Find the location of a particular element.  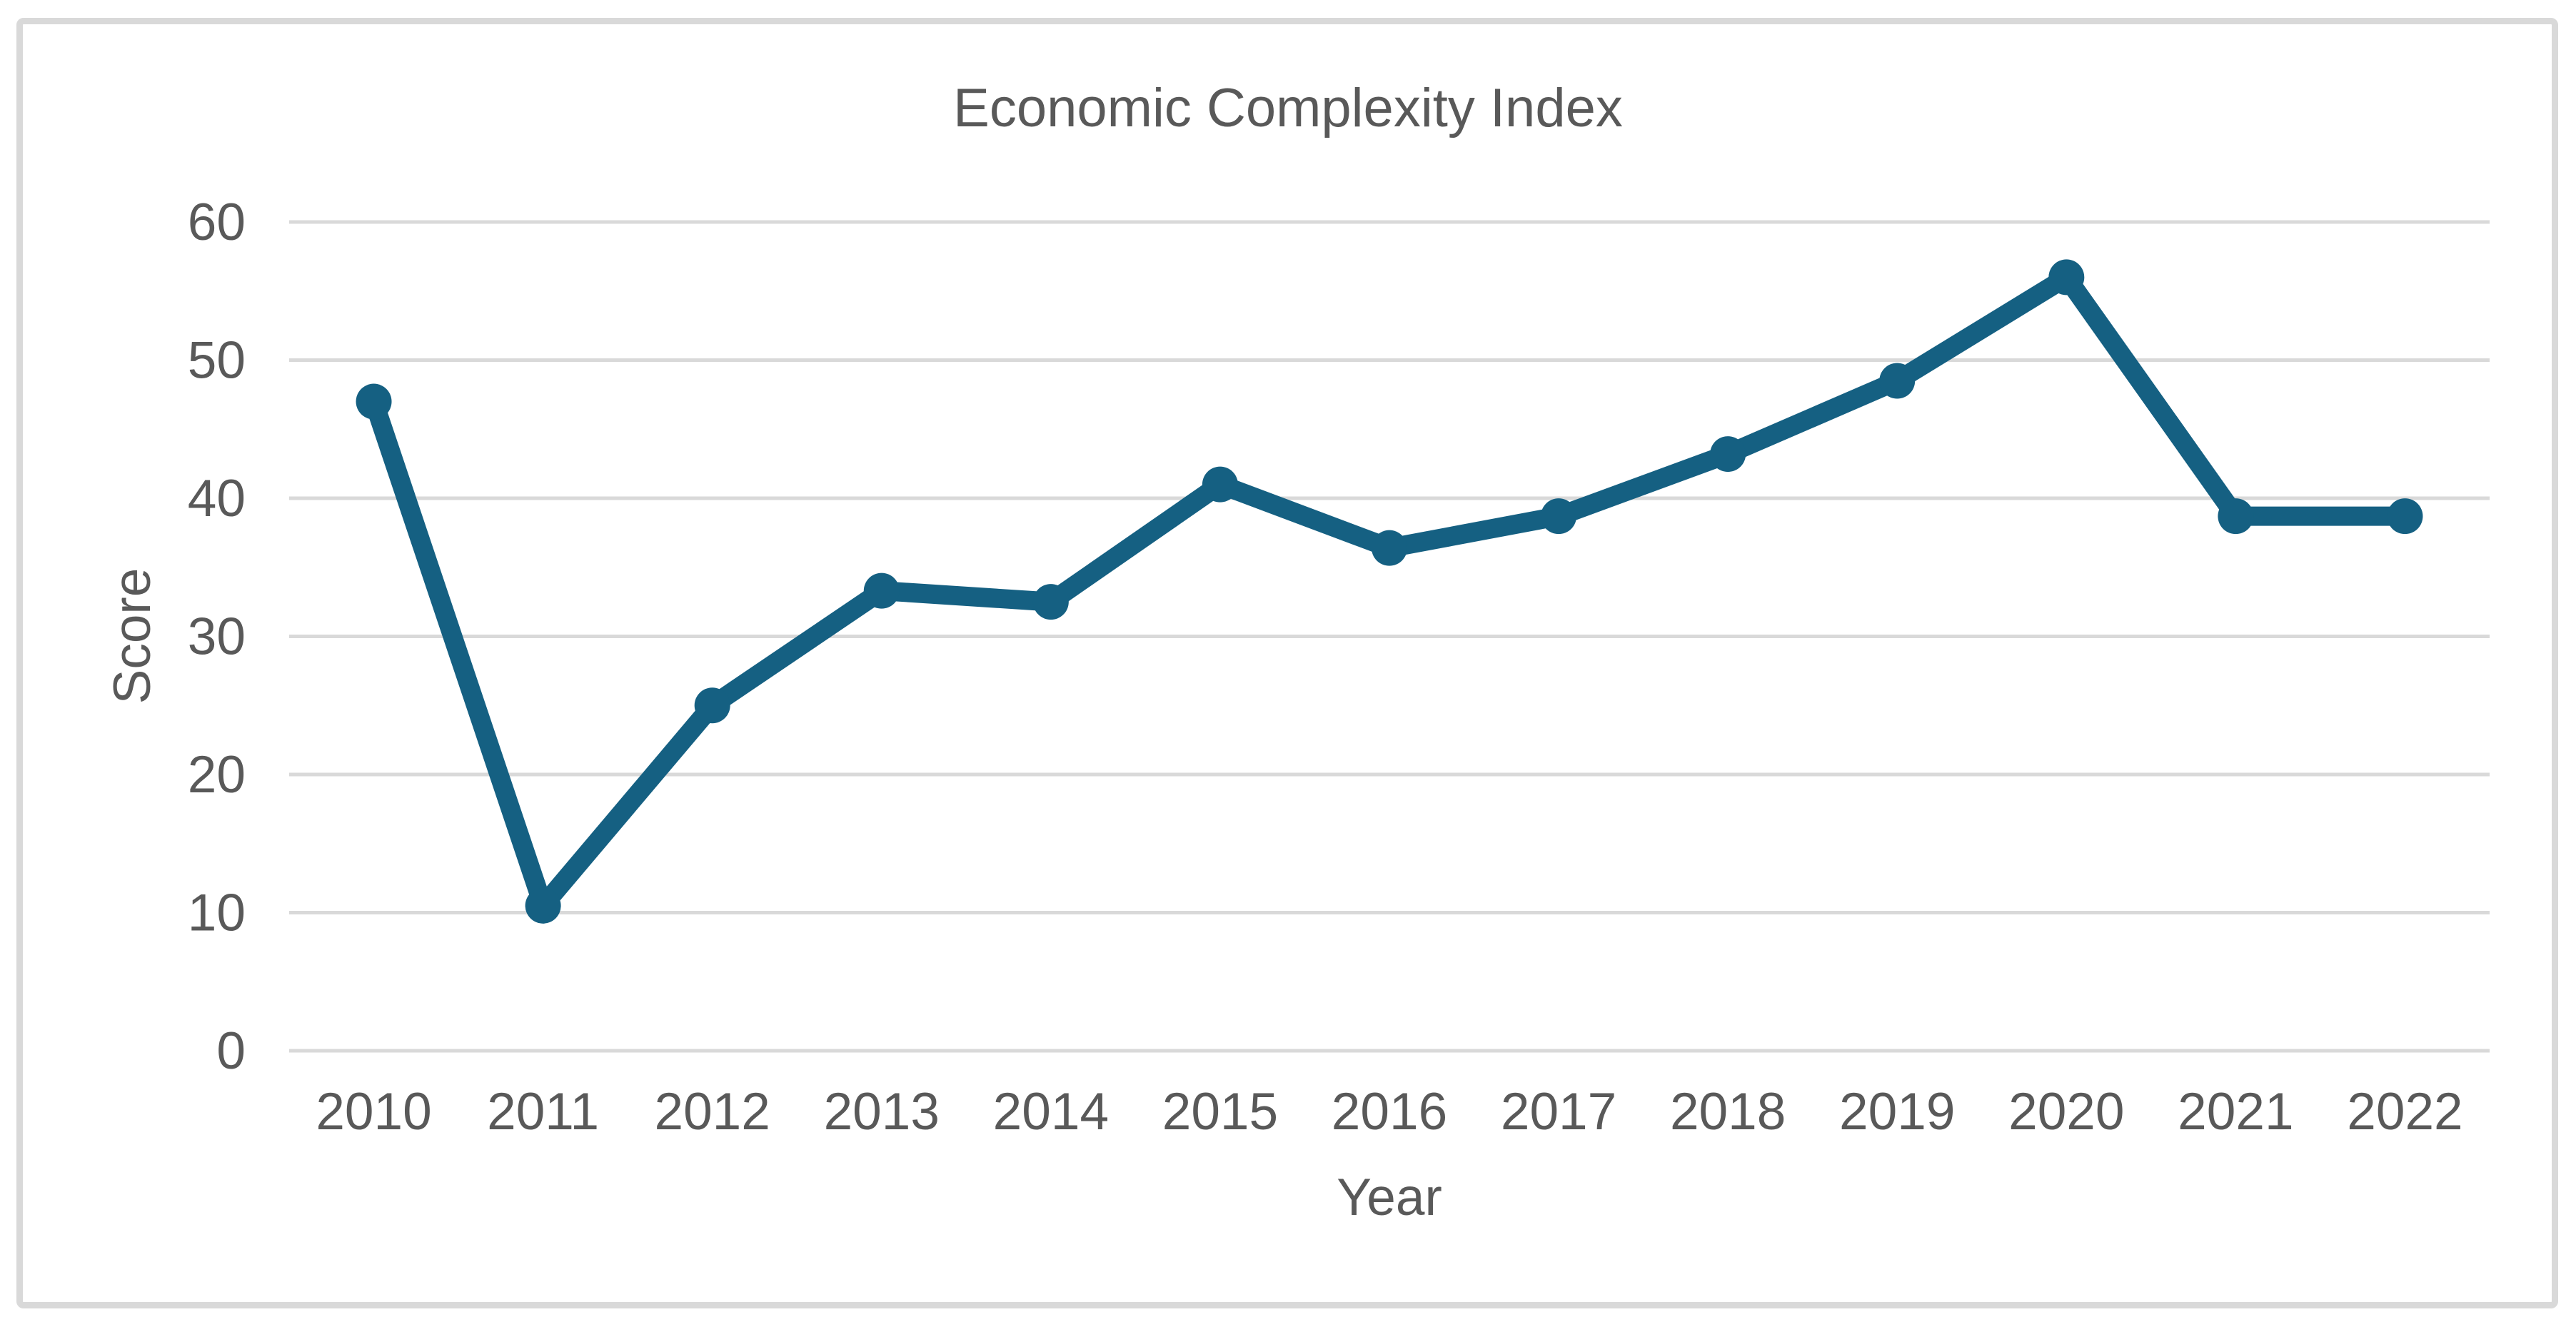

x-tick-label-2013: 2013 is located at coordinates (882, 1112).